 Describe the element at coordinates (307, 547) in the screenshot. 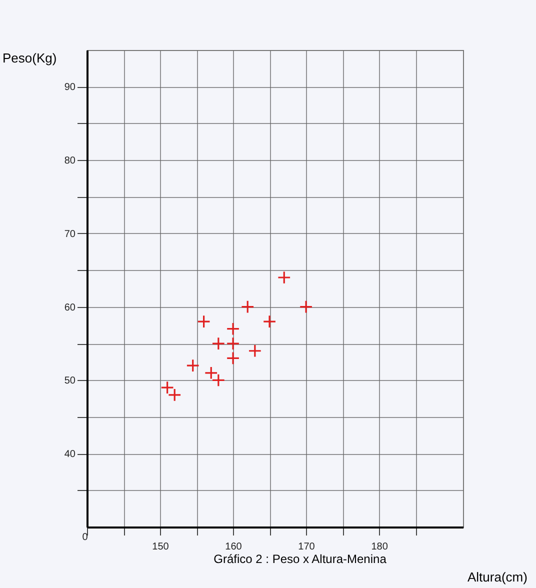

I see `x-tick-label: 170` at that location.